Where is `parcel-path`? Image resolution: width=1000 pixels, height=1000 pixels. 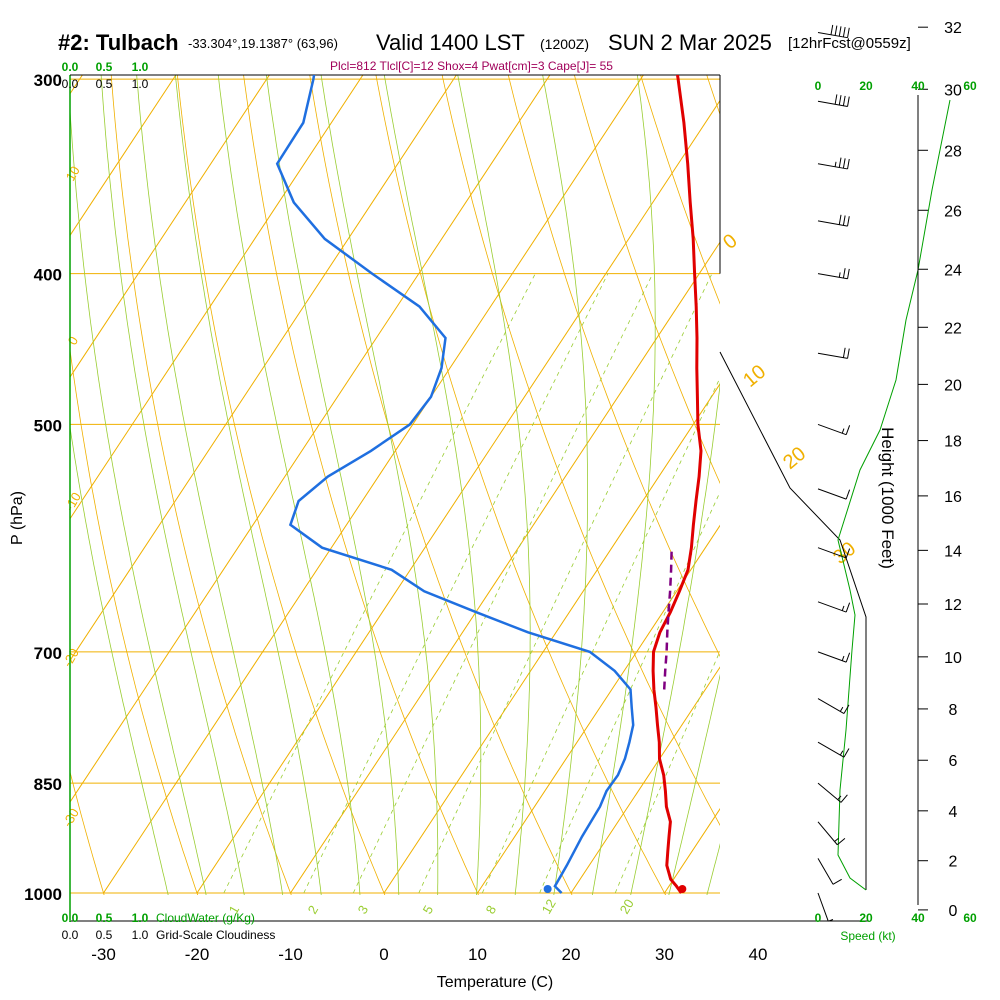 parcel-path is located at coordinates (667, 618).